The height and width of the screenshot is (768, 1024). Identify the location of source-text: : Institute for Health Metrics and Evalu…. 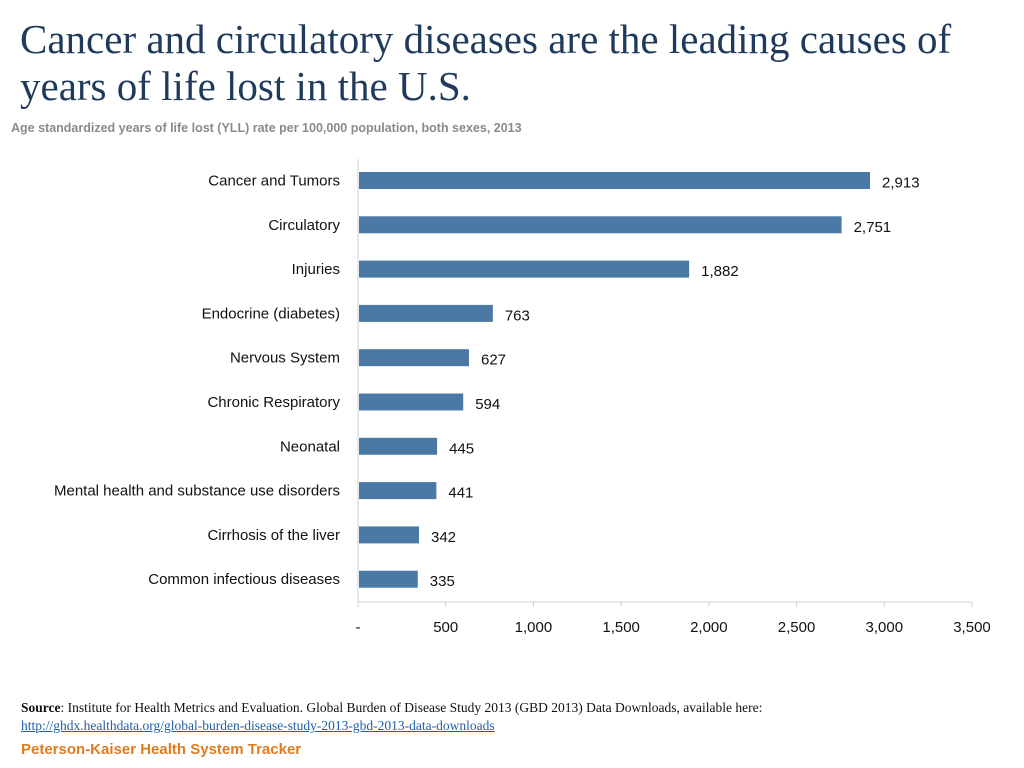
(411, 707).